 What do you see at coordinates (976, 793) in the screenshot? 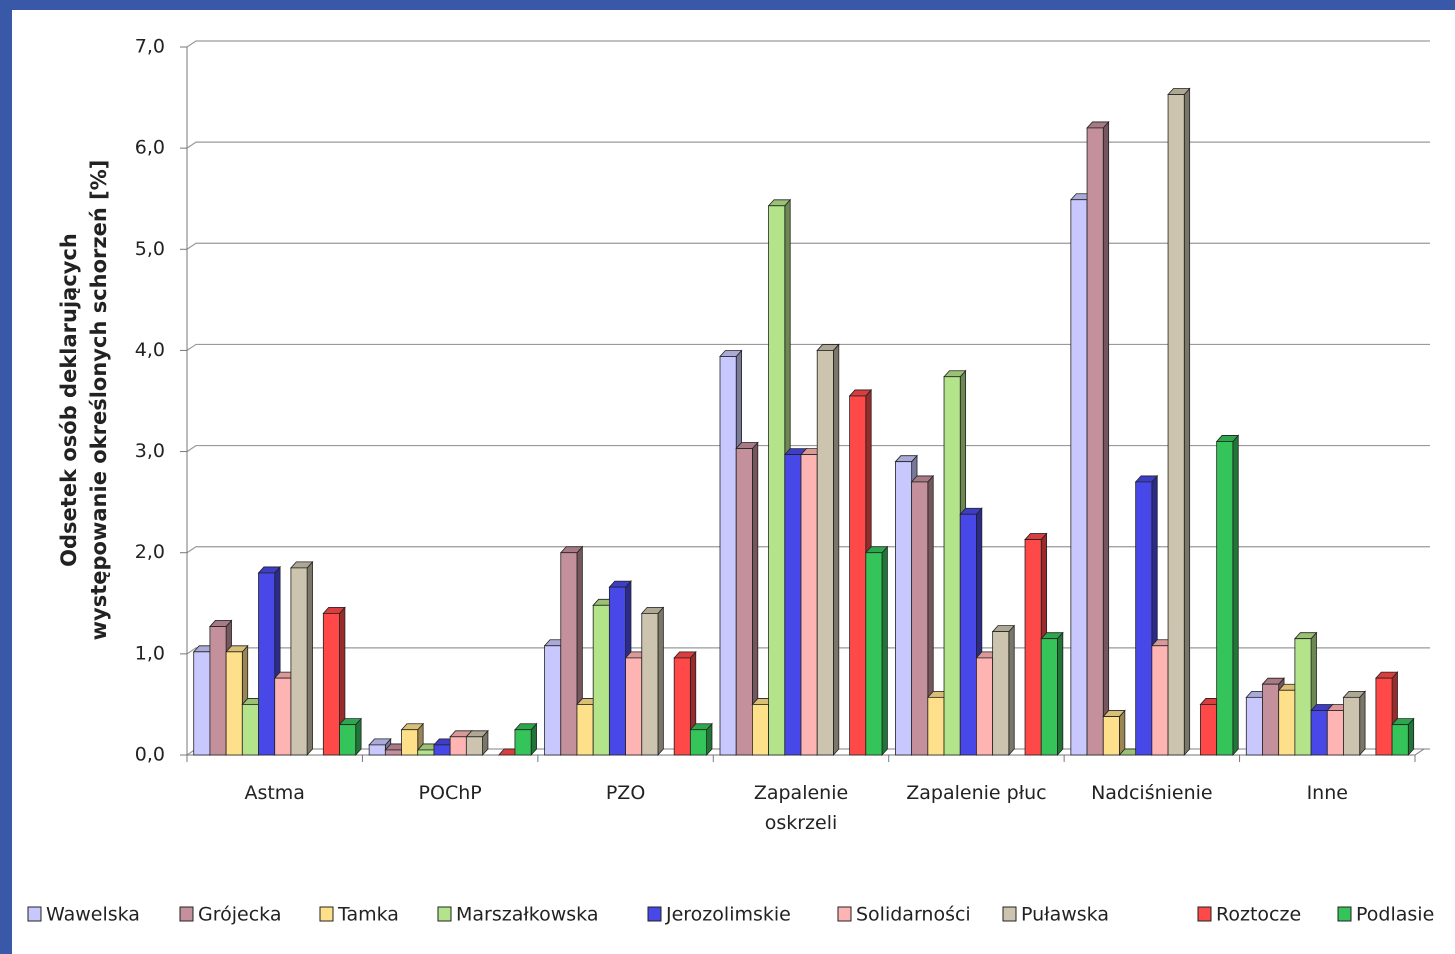
I see `x-tick-label: Zapalenie płuc` at bounding box center [976, 793].